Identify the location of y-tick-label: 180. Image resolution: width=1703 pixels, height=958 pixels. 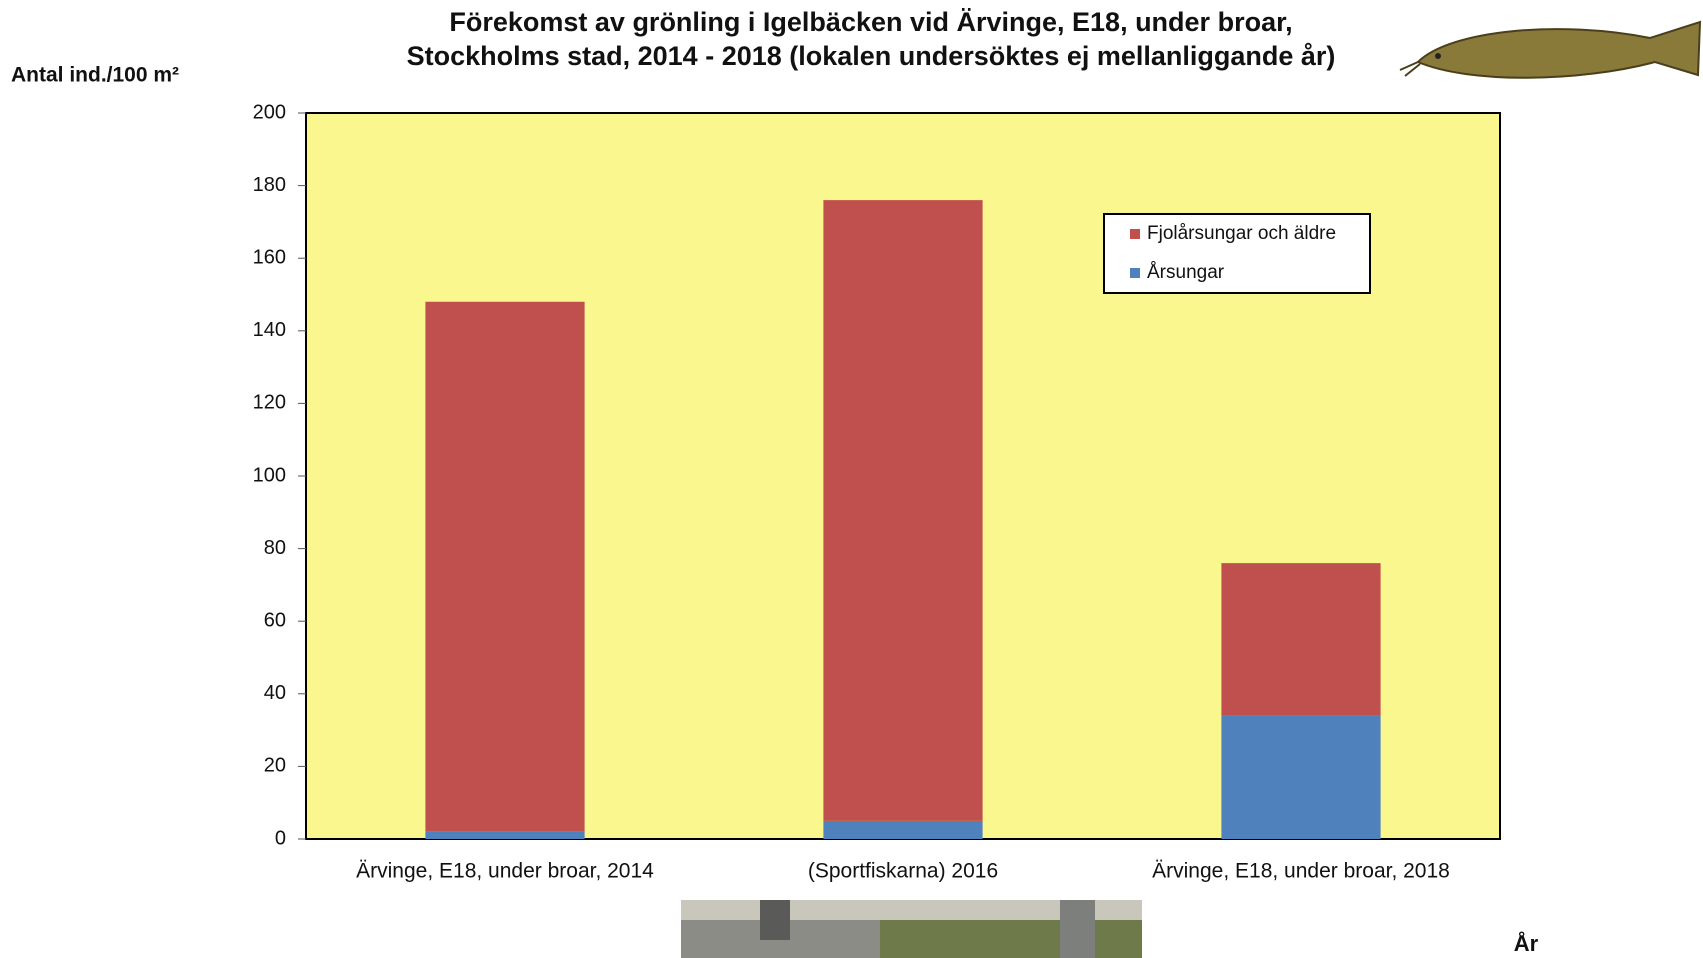
(269, 185).